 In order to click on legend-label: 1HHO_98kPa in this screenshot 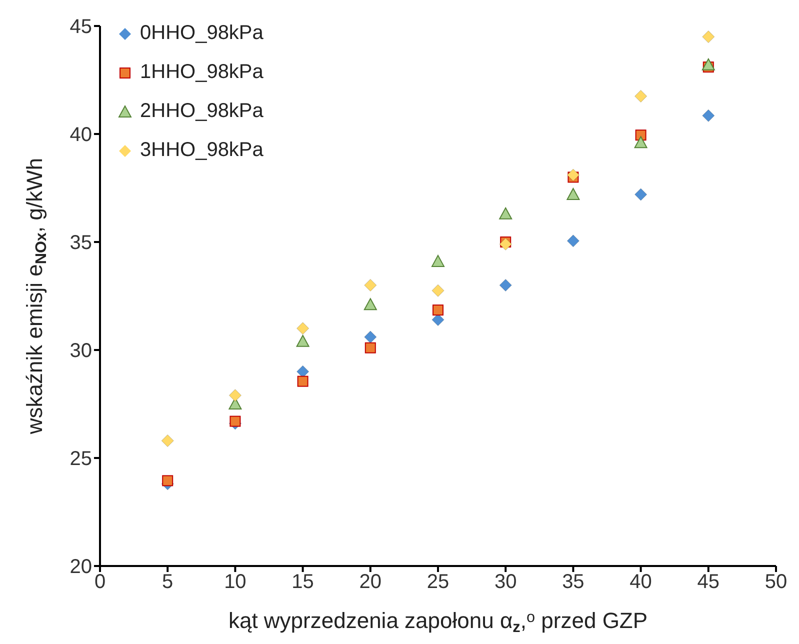, I will do `click(202, 72)`.